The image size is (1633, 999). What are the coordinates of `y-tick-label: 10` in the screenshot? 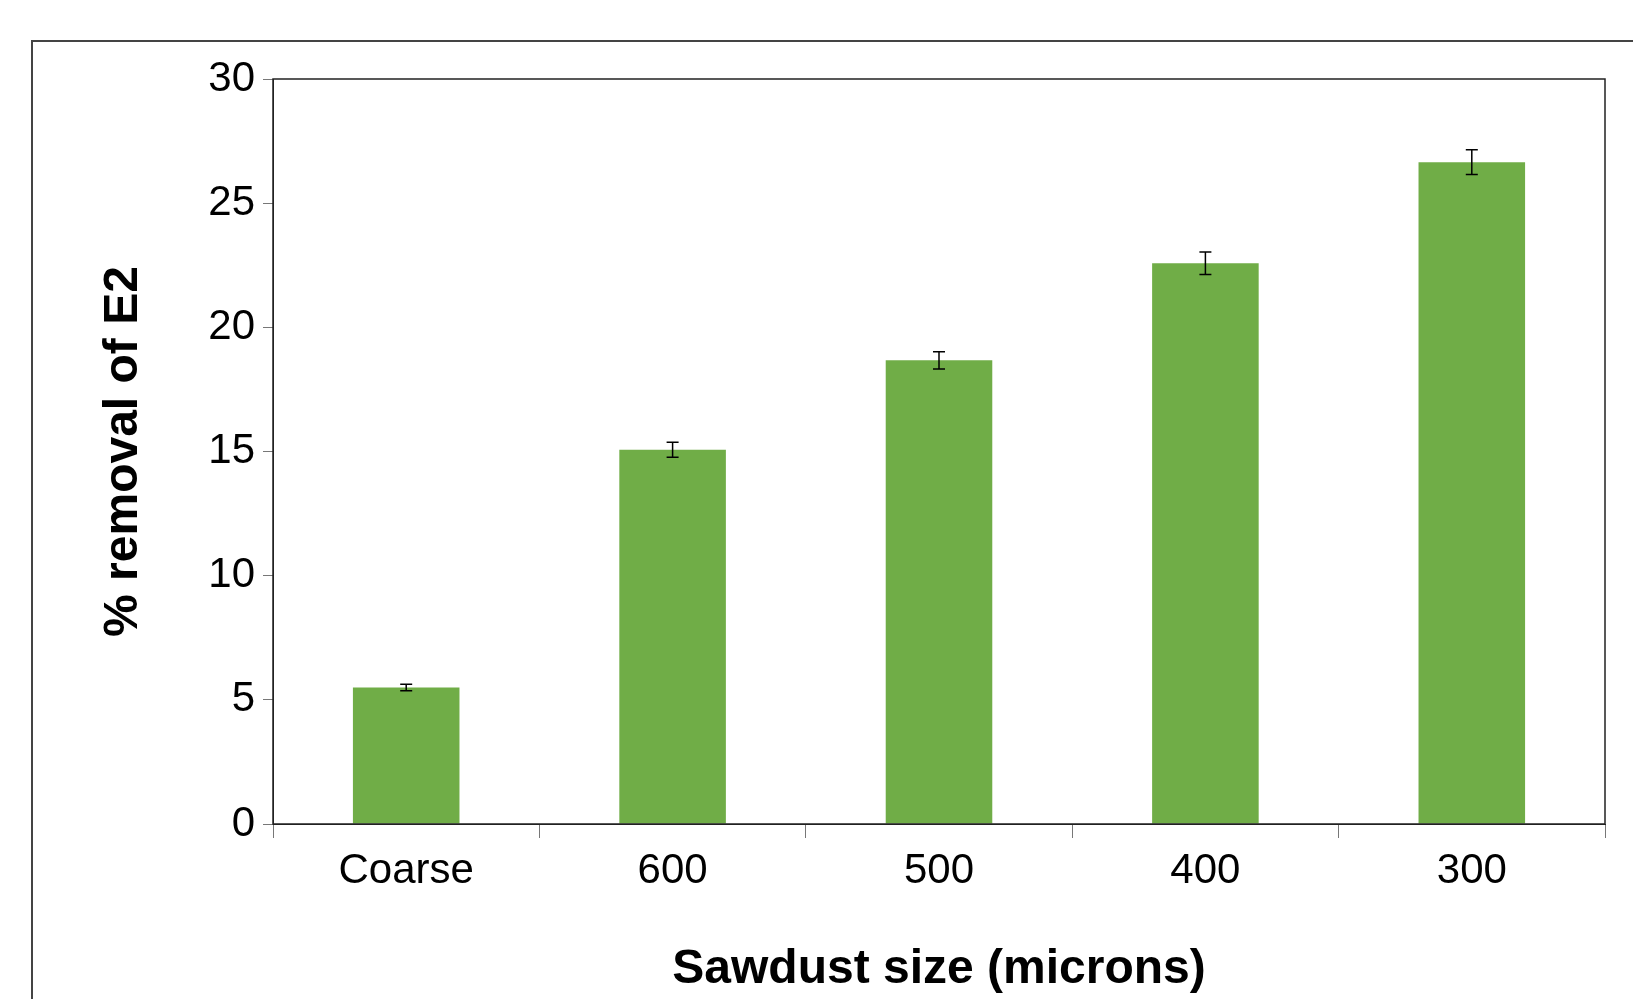 It's located at (231, 573).